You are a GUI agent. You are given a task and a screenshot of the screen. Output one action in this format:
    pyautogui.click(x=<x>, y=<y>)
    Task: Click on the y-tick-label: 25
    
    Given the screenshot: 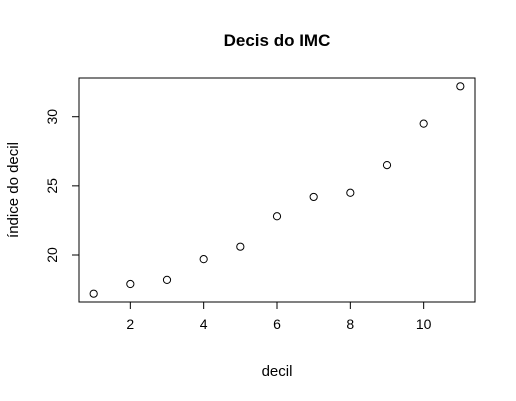 What is the action you would take?
    pyautogui.click(x=52, y=186)
    